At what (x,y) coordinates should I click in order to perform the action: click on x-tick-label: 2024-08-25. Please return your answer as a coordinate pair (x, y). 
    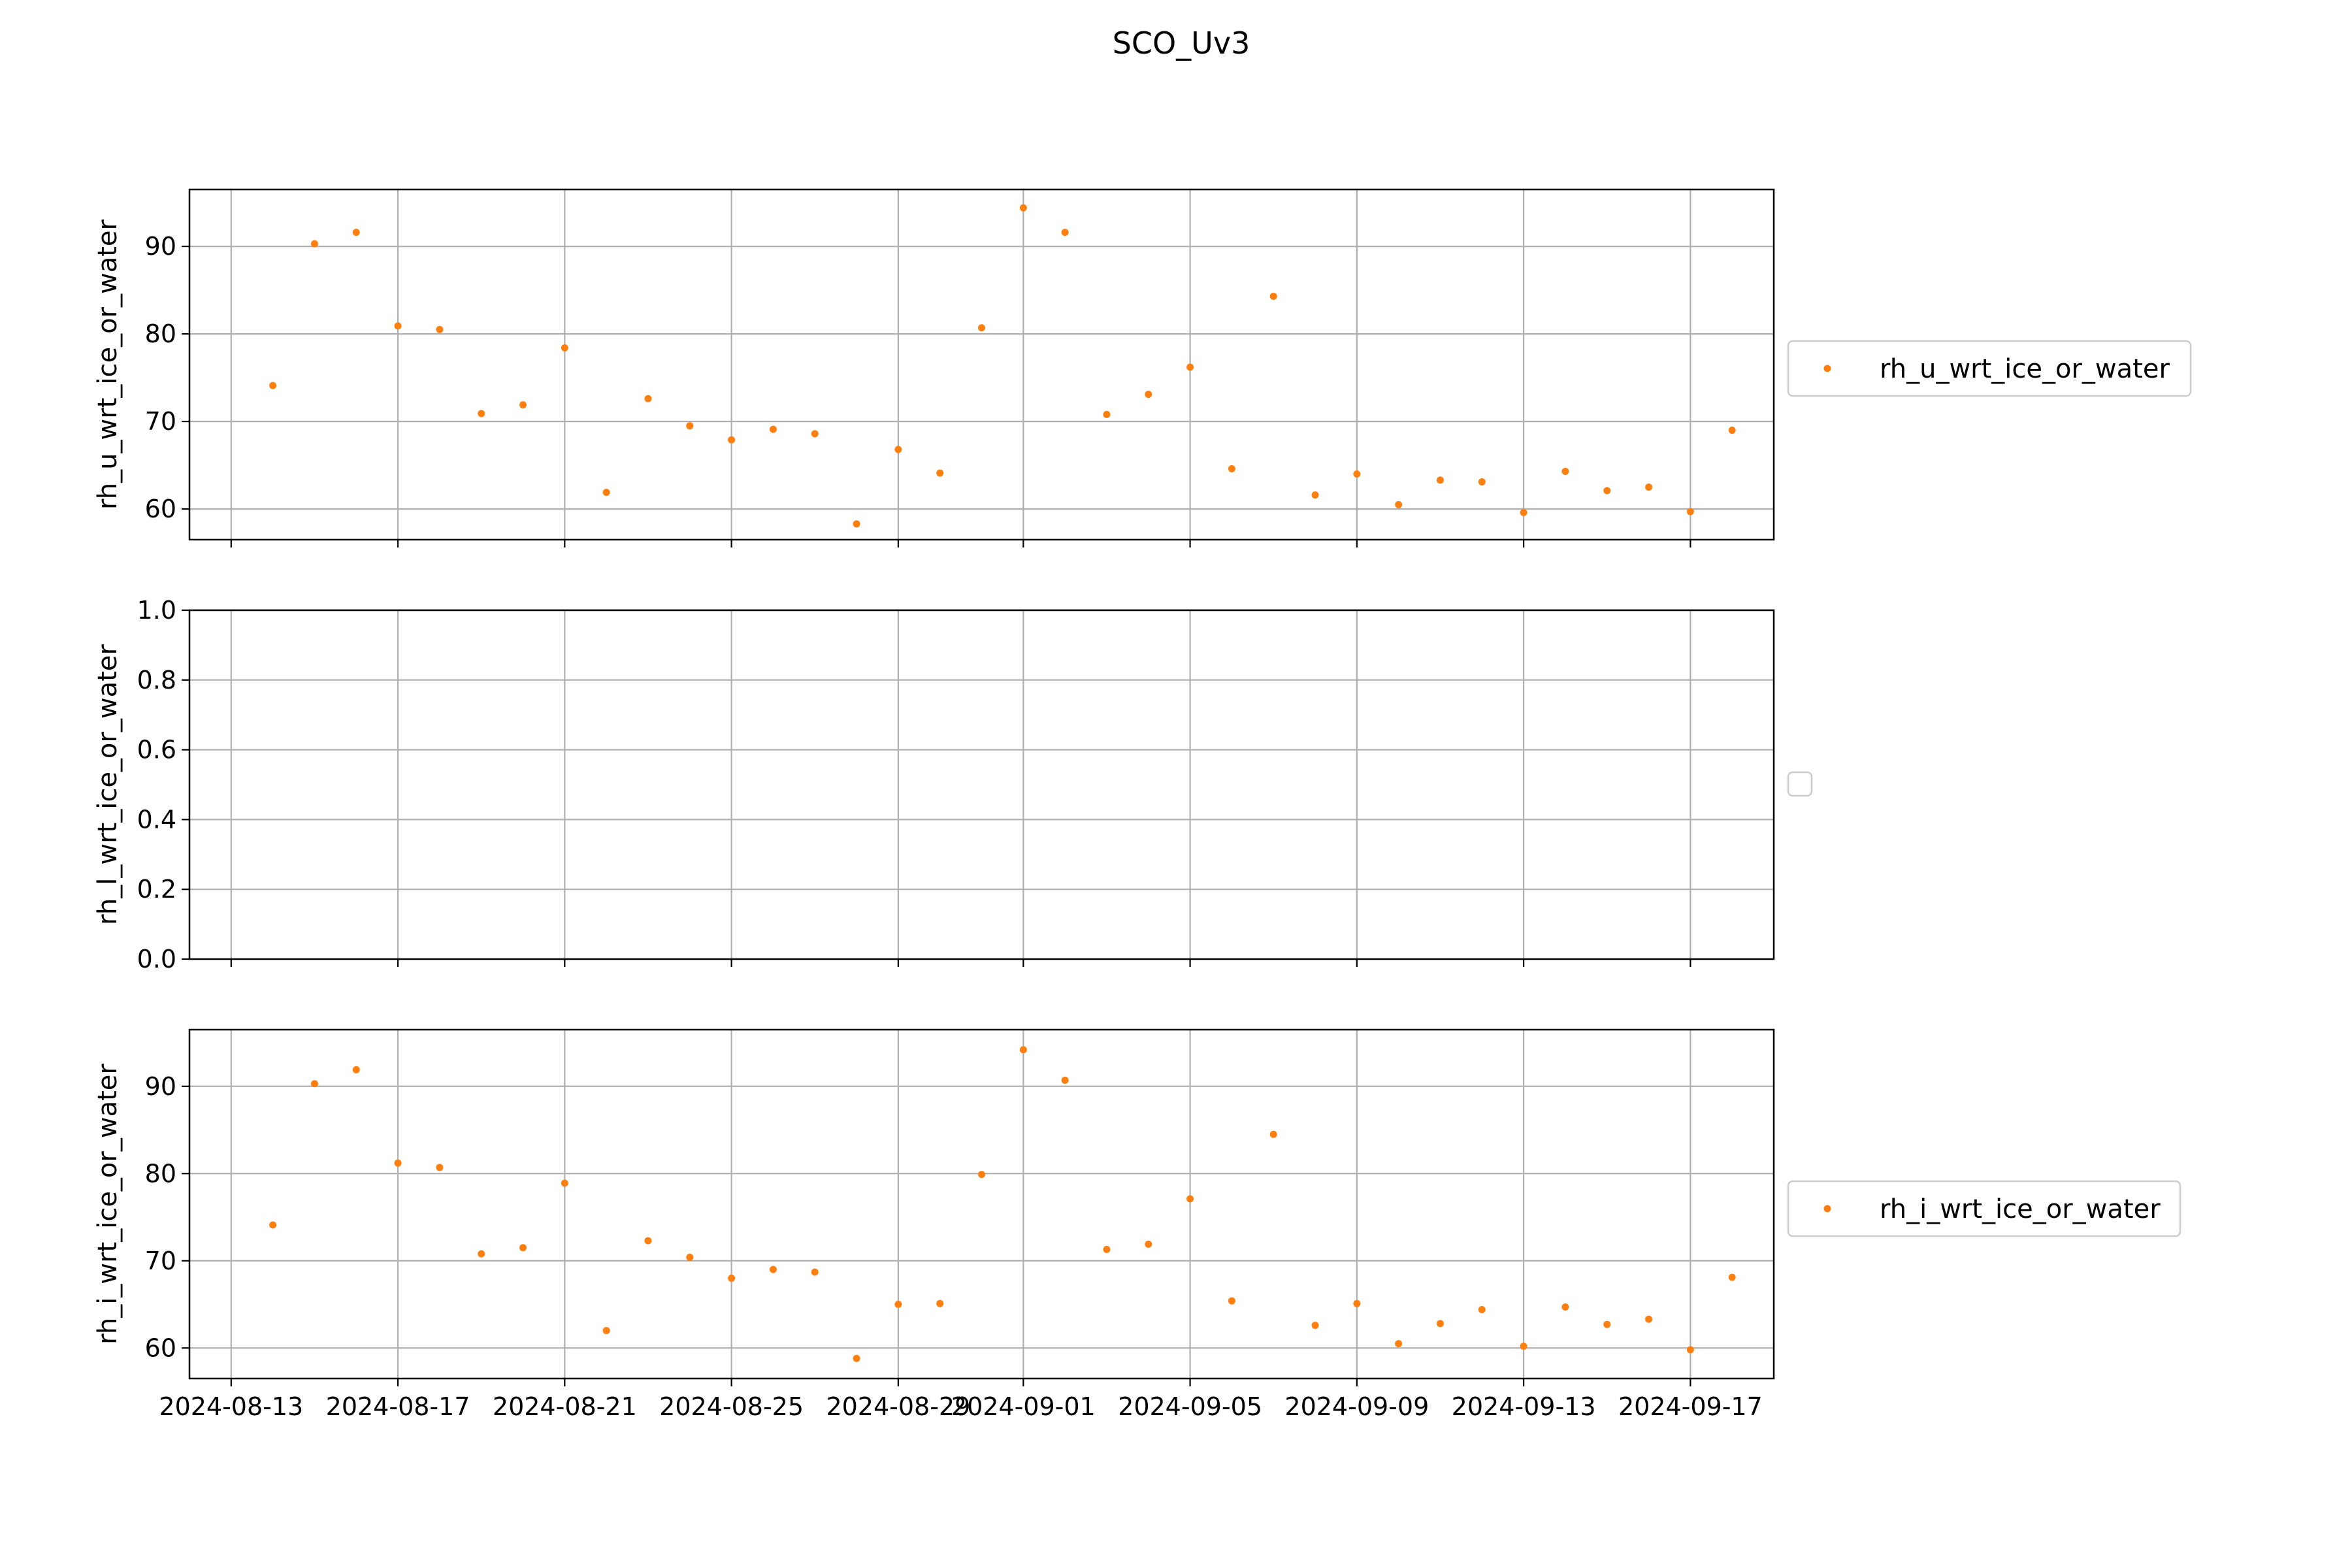
    Looking at the image, I should click on (731, 1406).